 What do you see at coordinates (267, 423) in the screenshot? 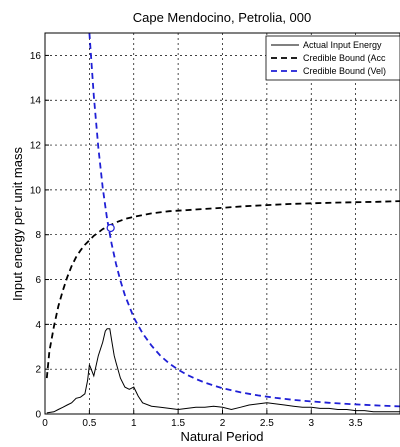
I see `x-tick-label: 2.5` at bounding box center [267, 423].